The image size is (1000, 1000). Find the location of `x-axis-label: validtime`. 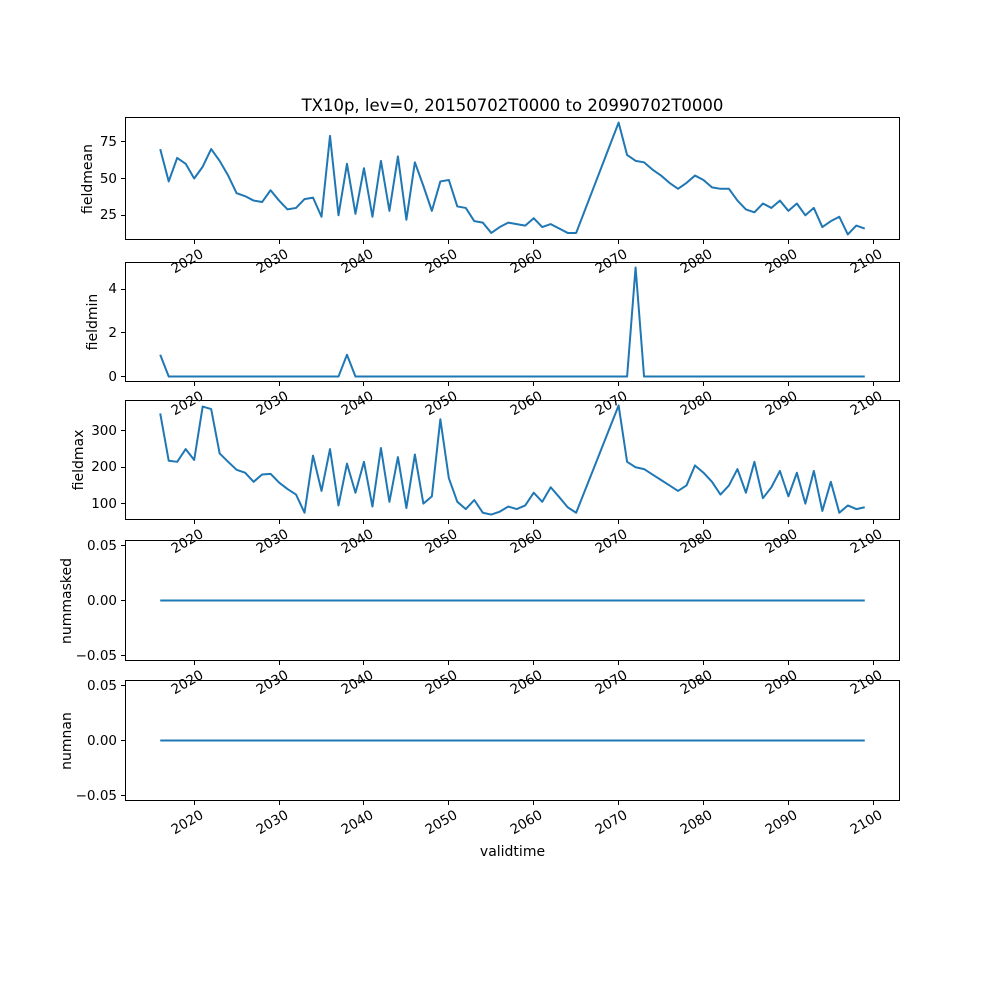

x-axis-label: validtime is located at coordinates (512, 852).